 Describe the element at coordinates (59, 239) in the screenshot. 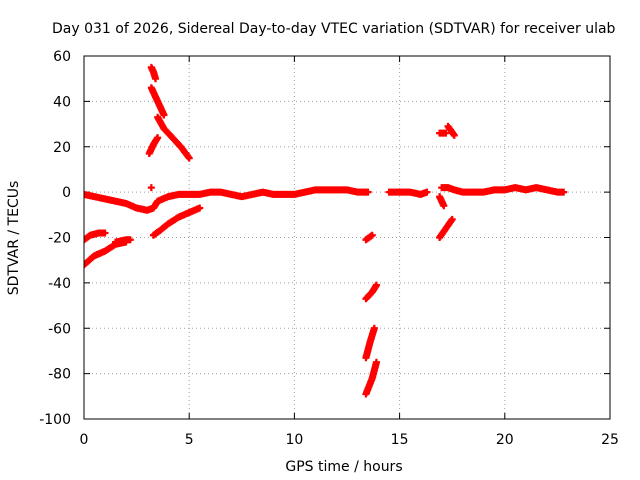

I see `y-tick-label: -20` at that location.